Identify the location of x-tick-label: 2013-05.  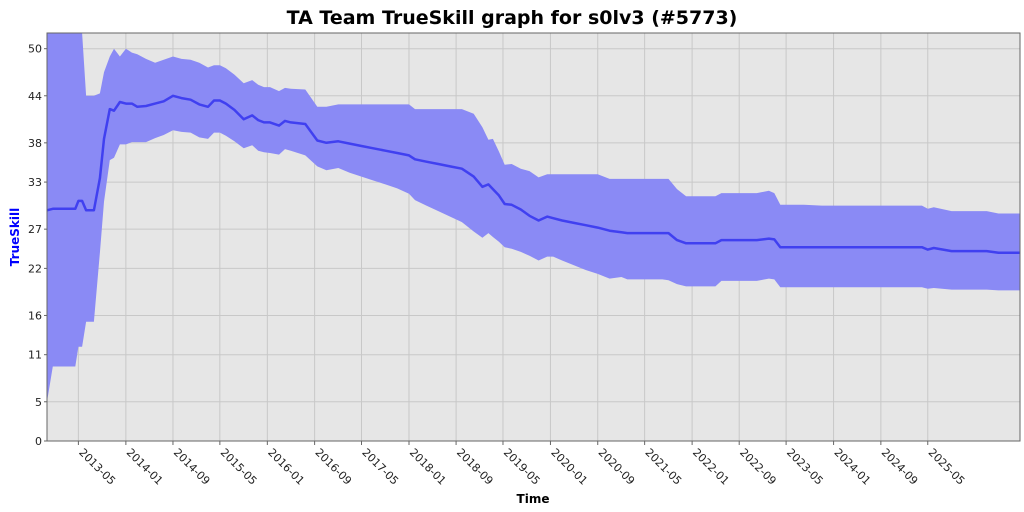
(97, 467).